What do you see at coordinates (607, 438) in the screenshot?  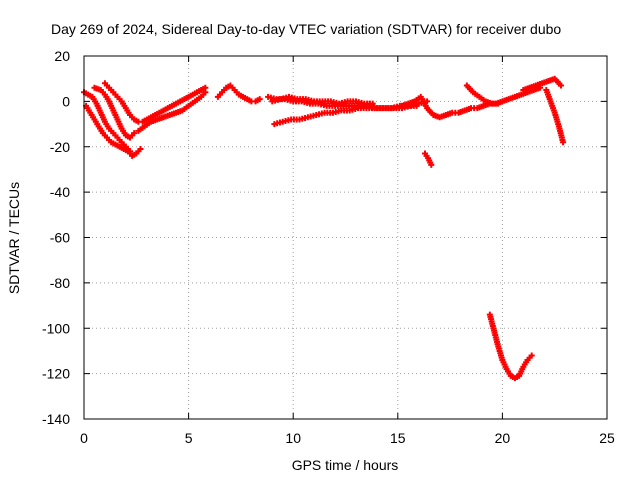 I see `x-tick-label: 25` at bounding box center [607, 438].